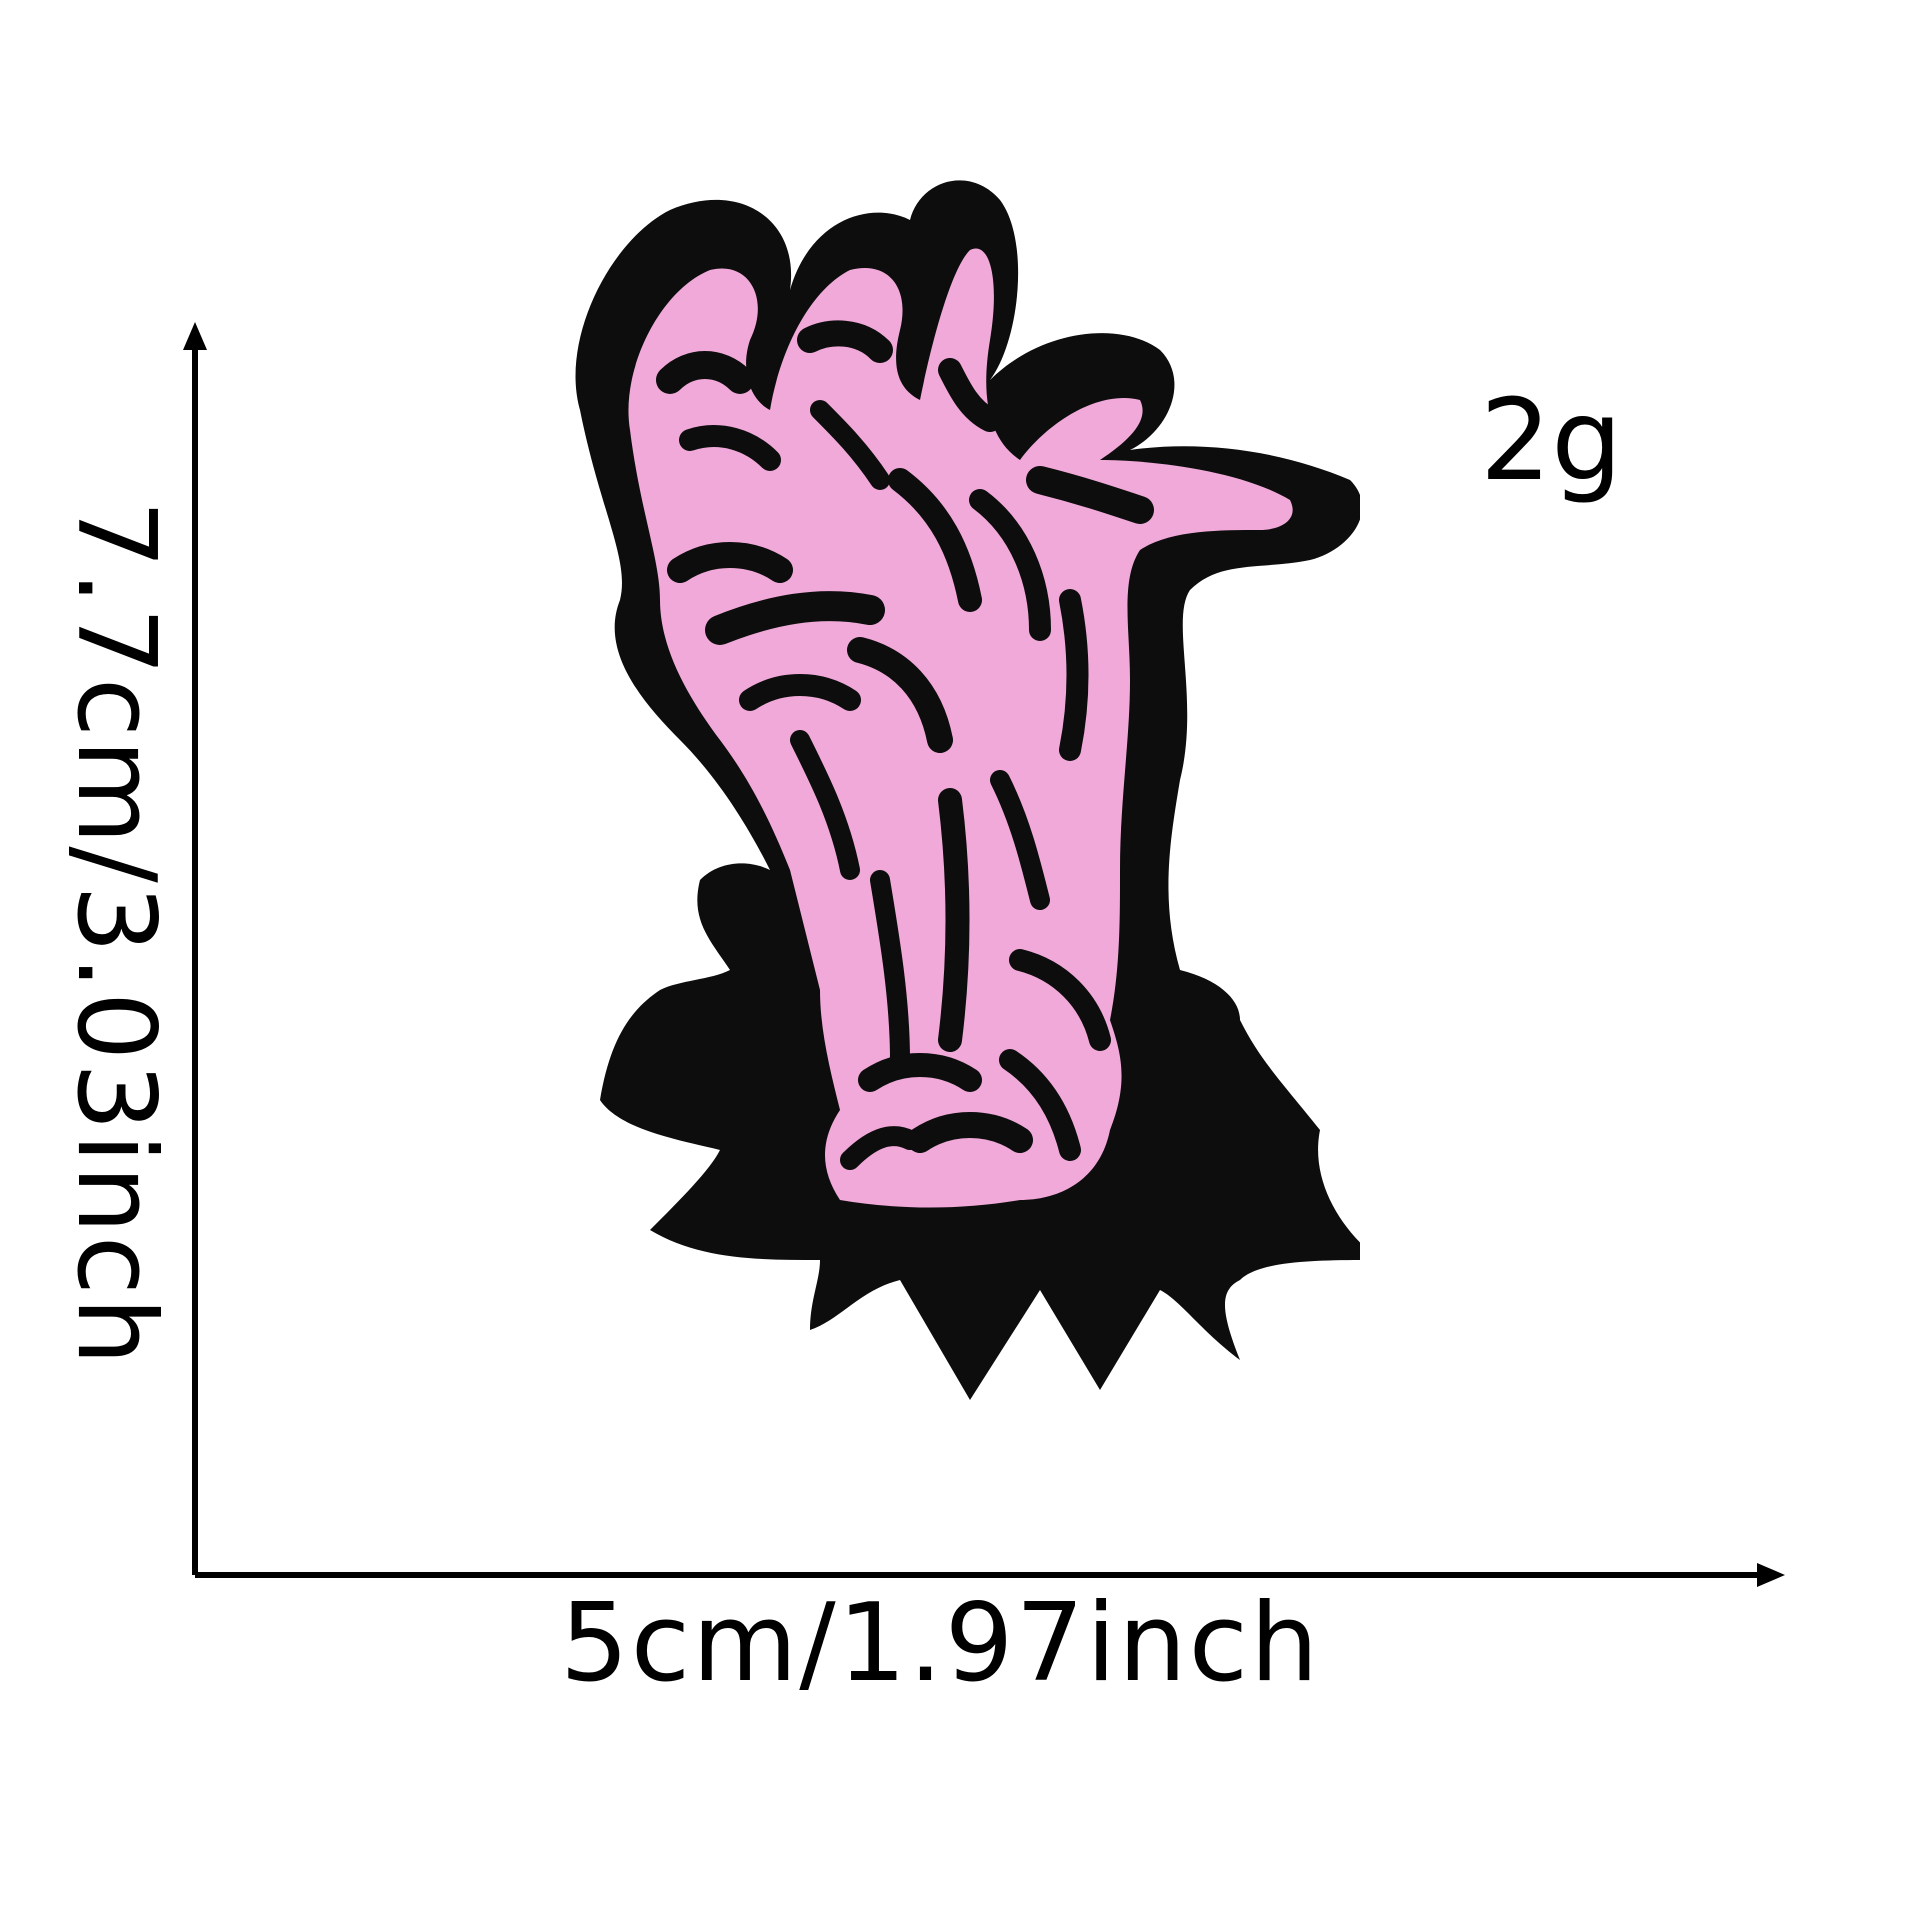 This screenshot has height=1920, width=1920. I want to click on hand-shading, so click(905, 745).